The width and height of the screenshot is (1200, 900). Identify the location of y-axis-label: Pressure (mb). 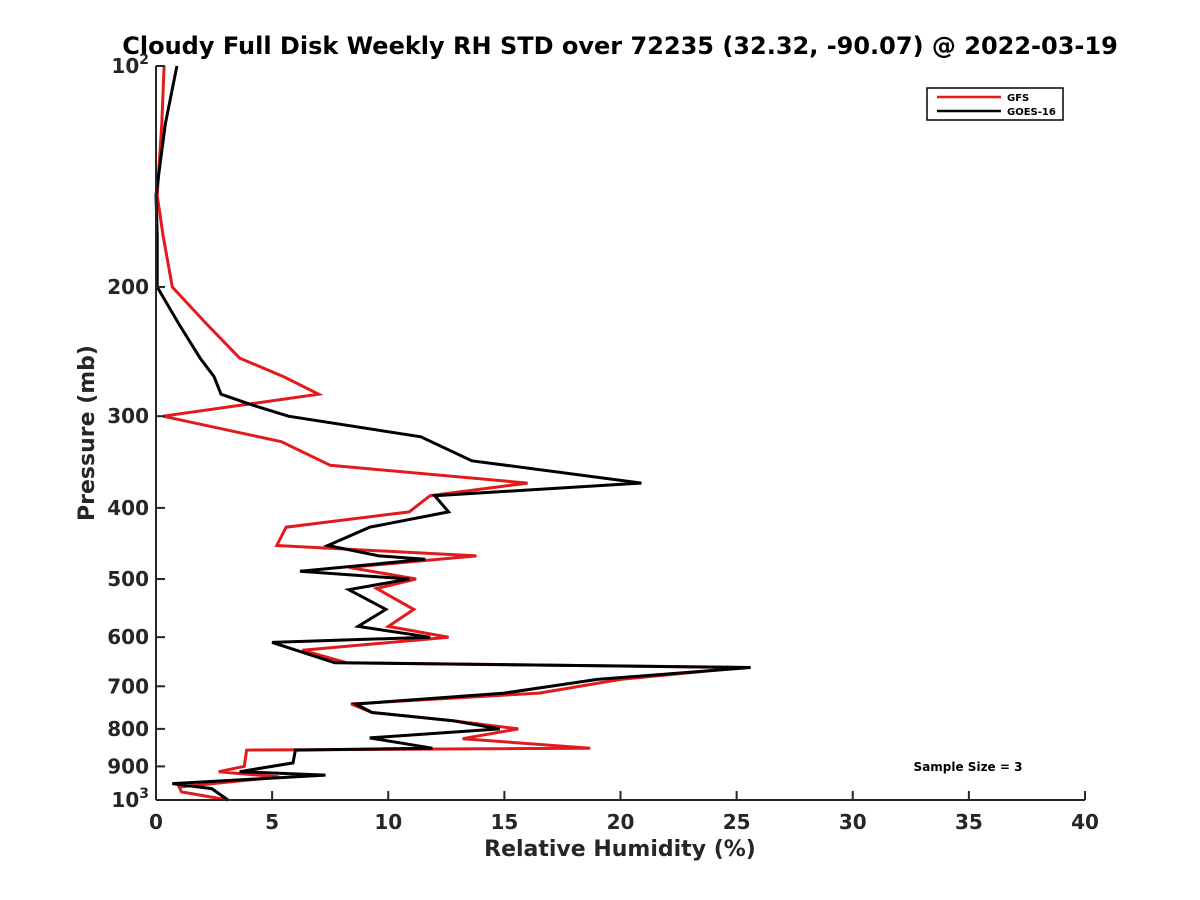
(87, 433).